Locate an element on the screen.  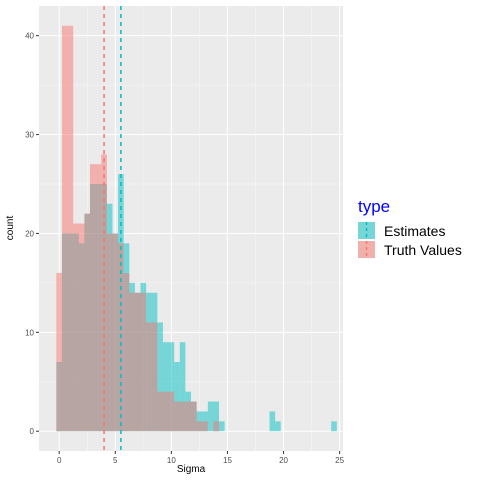
legend-item-truth-values: Truth Values is located at coordinates (410, 249).